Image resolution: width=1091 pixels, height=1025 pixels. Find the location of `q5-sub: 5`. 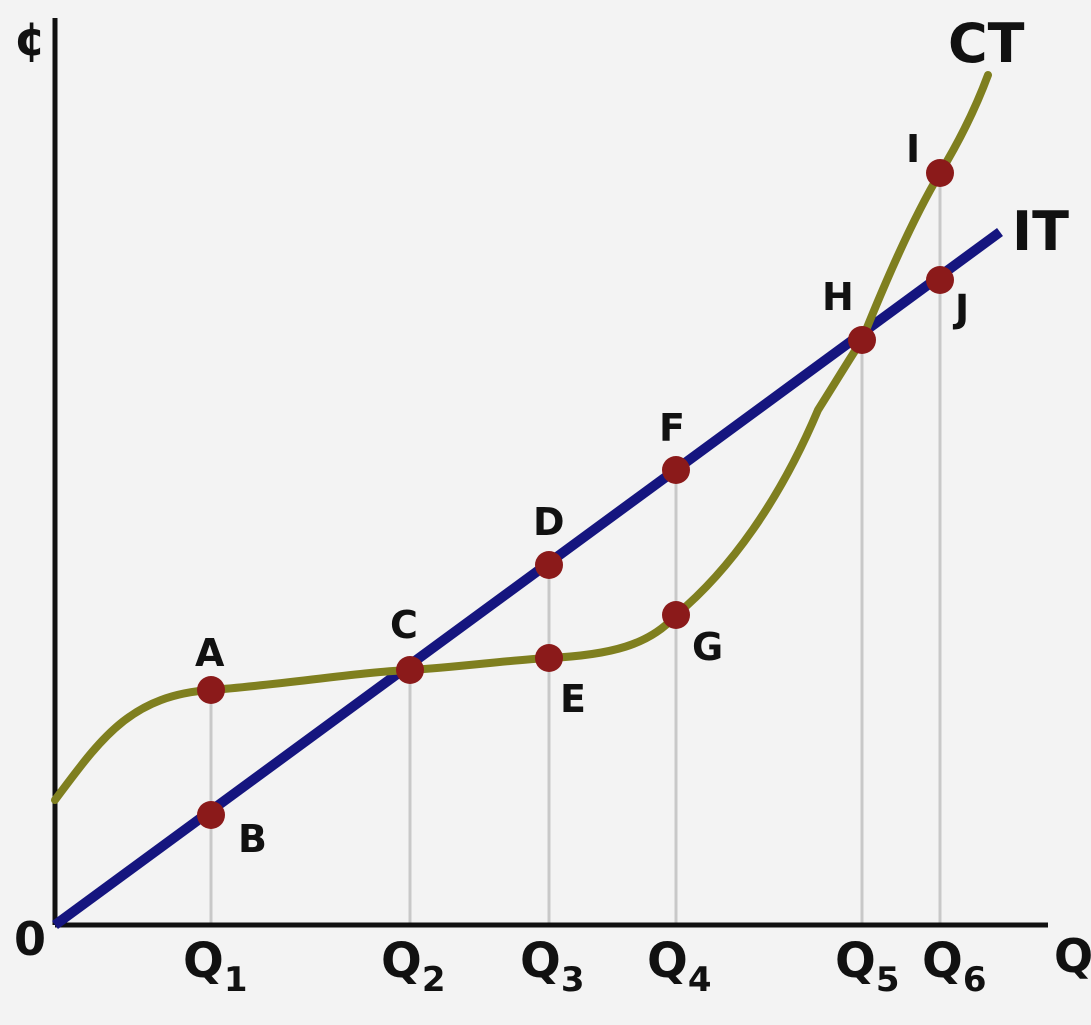

q5-sub: 5 is located at coordinates (888, 980).